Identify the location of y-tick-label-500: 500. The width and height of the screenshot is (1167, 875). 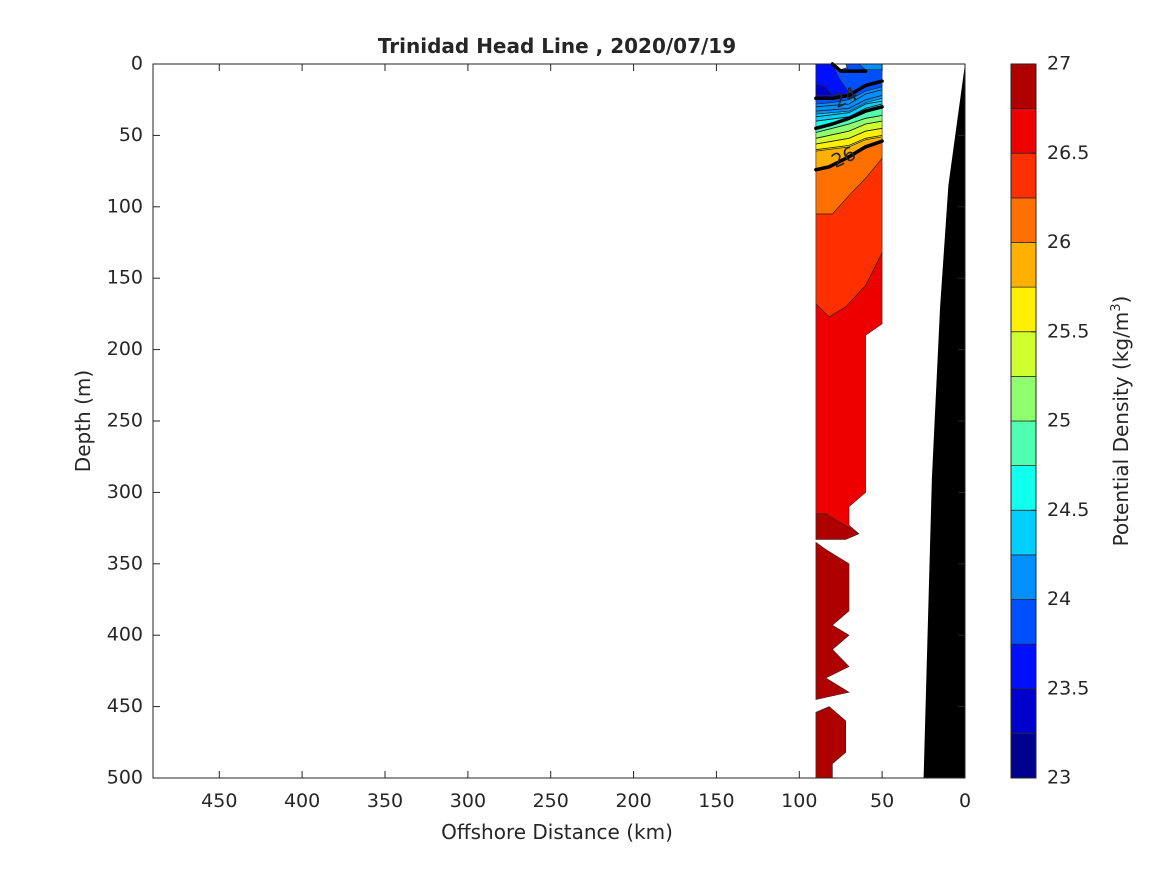
(125, 778).